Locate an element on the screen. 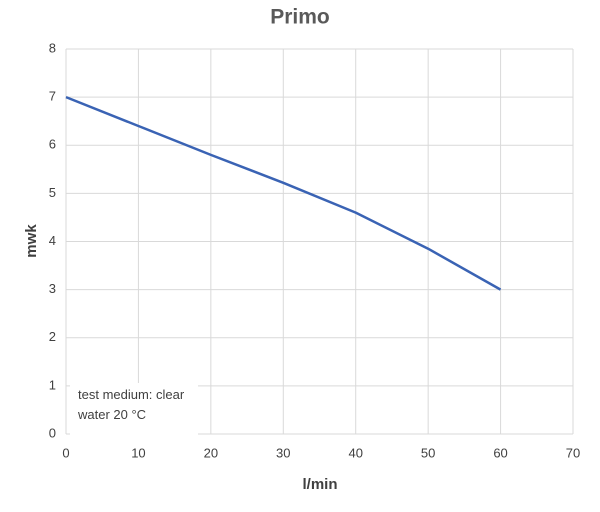  x-tick-label: 70 is located at coordinates (573, 452).